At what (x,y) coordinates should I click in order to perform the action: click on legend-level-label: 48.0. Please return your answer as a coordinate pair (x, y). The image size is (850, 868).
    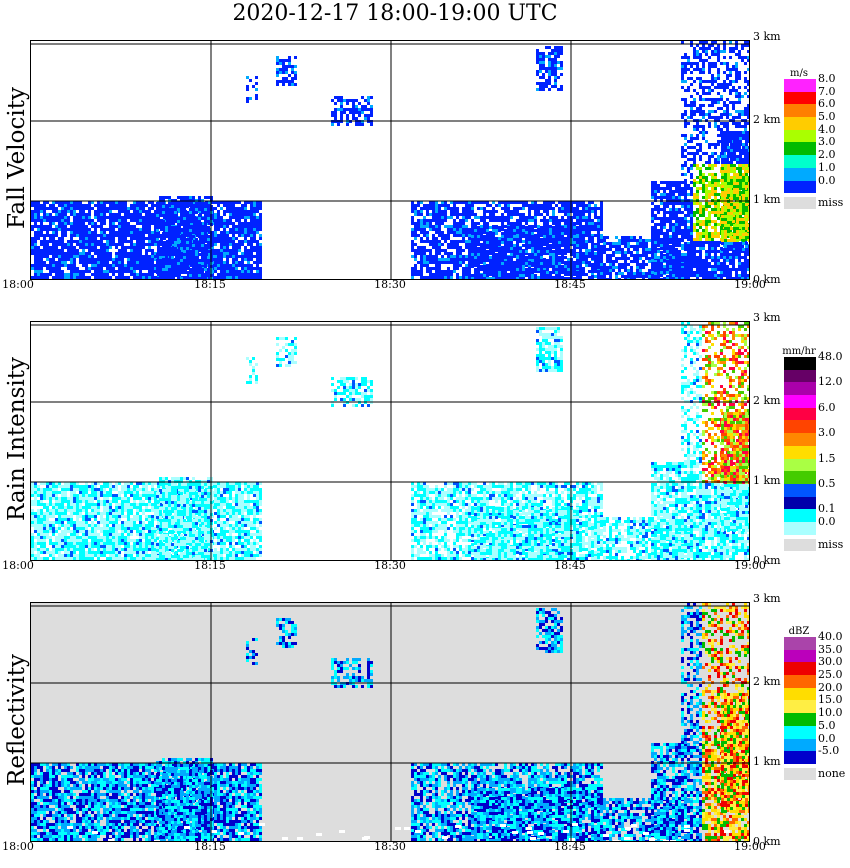
    Looking at the image, I should click on (830, 356).